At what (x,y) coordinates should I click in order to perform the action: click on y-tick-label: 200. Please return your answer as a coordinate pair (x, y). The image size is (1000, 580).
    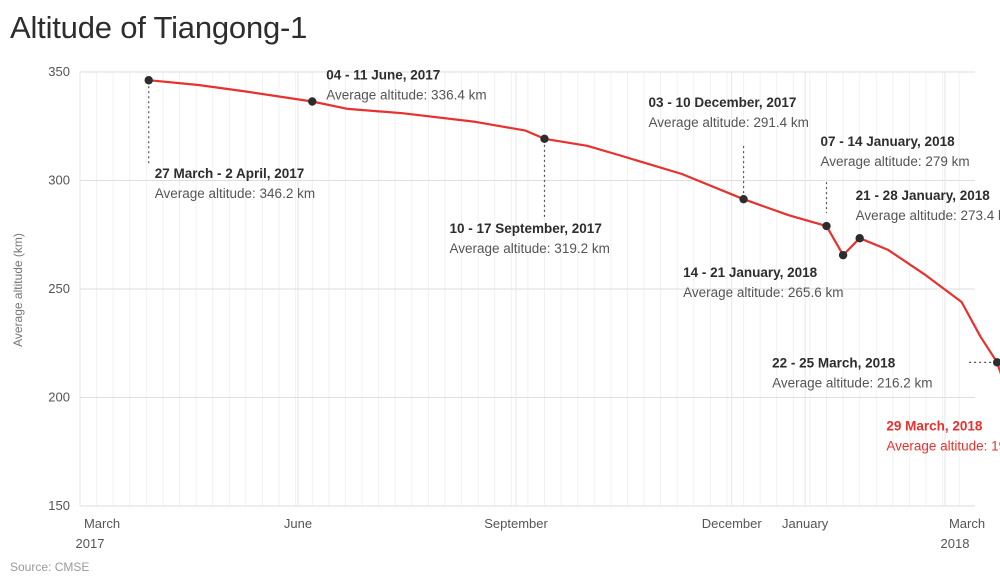
    Looking at the image, I should click on (59, 397).